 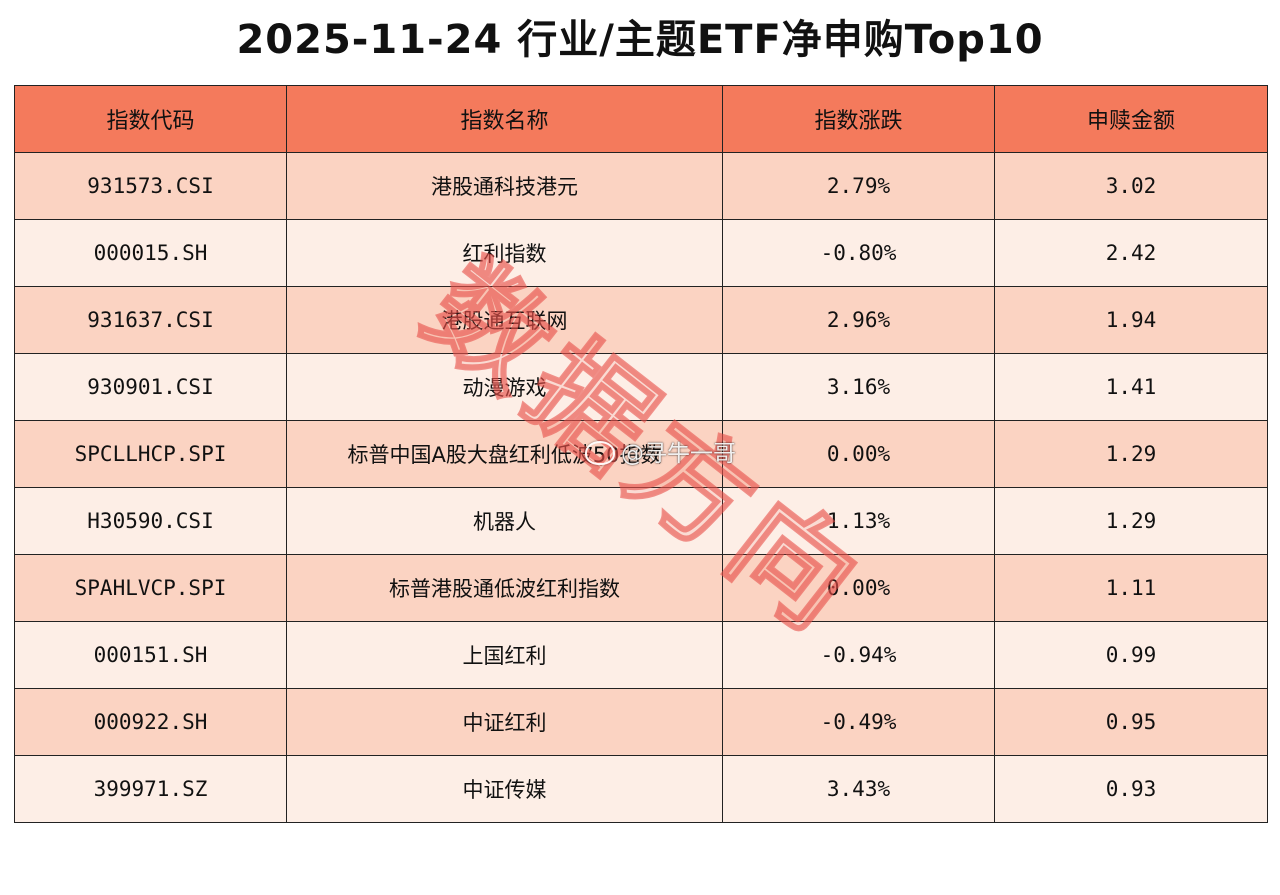 I want to click on cell-index-code: 399971.SZ, so click(x=150, y=789).